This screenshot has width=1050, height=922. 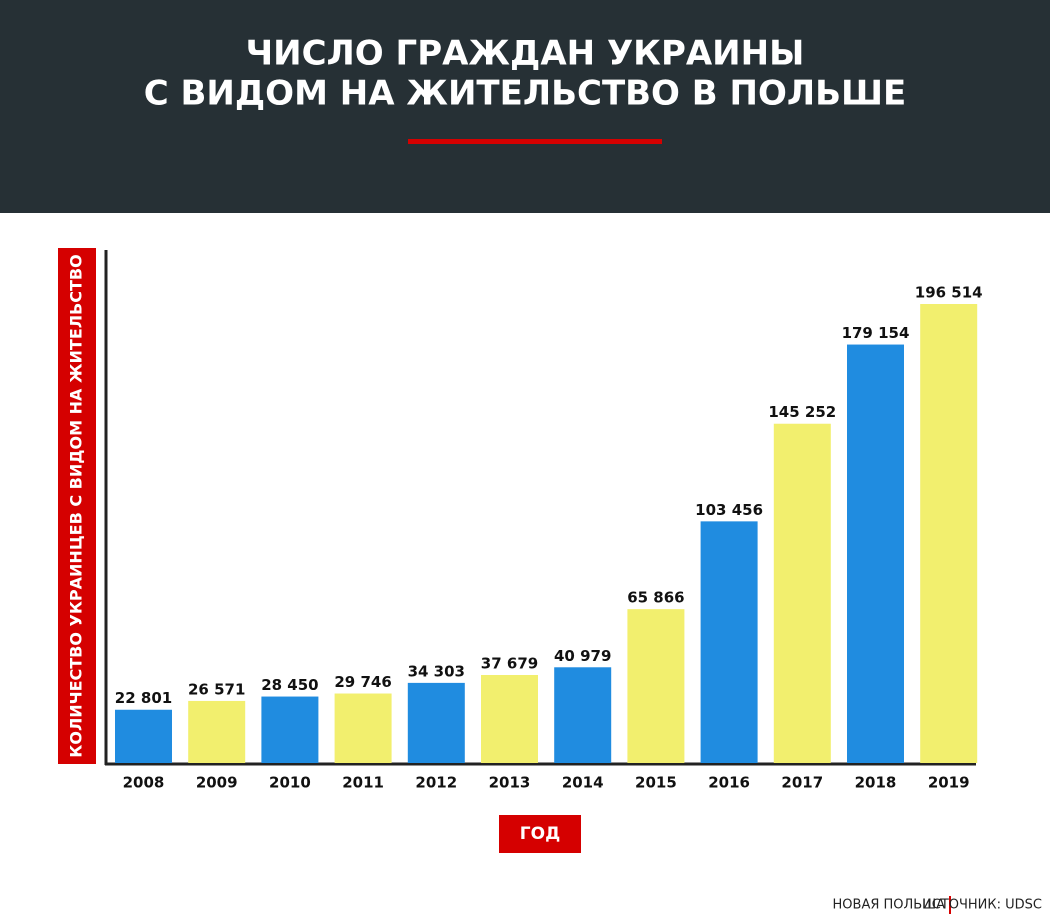 I want to click on value-label: 145 252, so click(x=802, y=412).